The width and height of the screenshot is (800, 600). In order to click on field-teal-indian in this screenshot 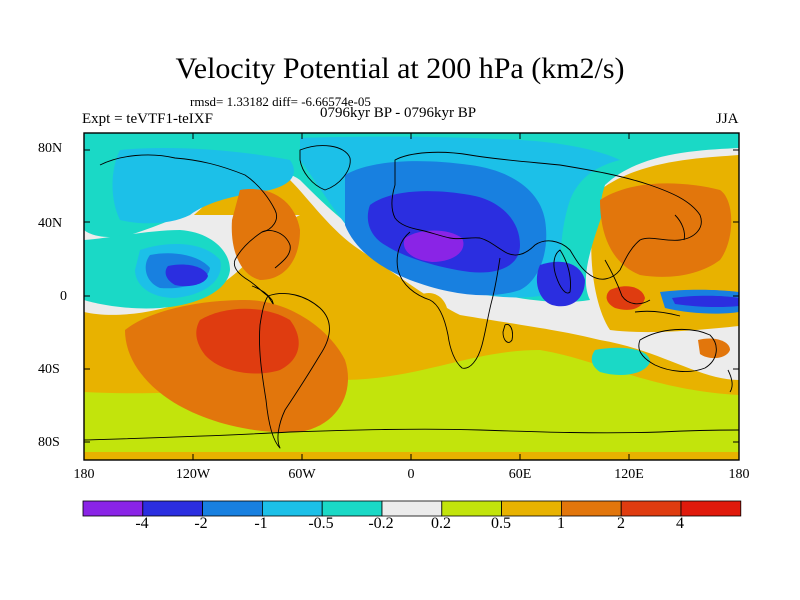, I will do `click(620, 361)`.